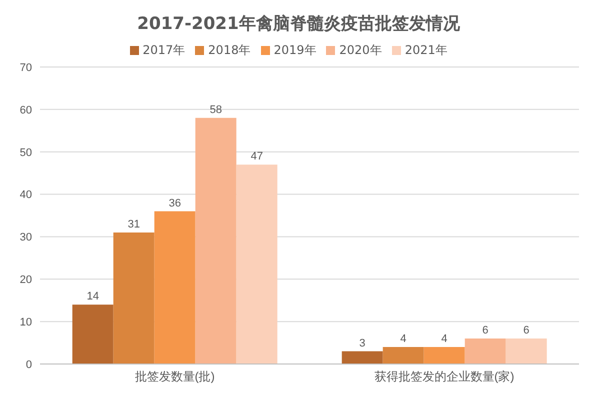 This screenshot has width=597, height=397. What do you see at coordinates (26, 152) in the screenshot?
I see `y-tick-label: 50` at bounding box center [26, 152].